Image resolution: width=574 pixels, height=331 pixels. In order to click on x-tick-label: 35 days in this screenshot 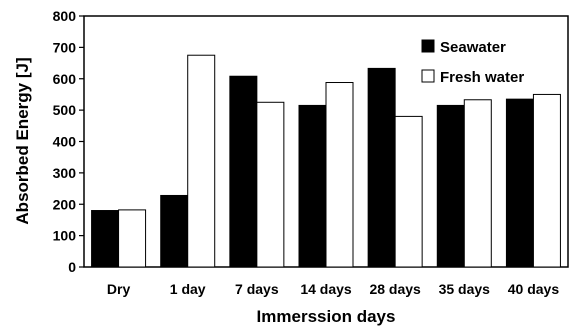, I will do `click(465, 289)`.